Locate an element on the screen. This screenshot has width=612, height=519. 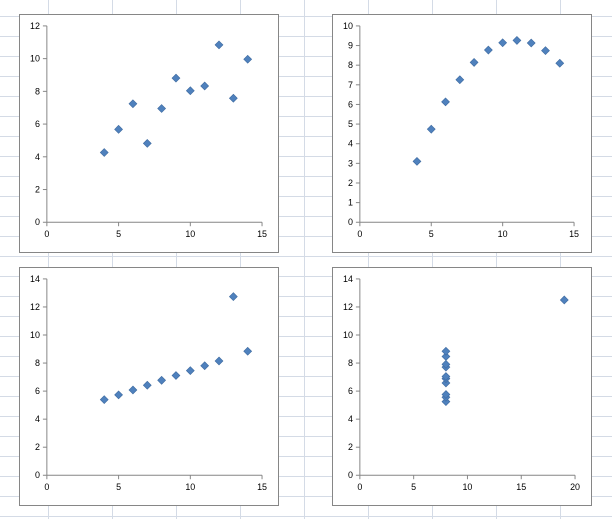
y-tick-label: 3 is located at coordinates (350, 163).